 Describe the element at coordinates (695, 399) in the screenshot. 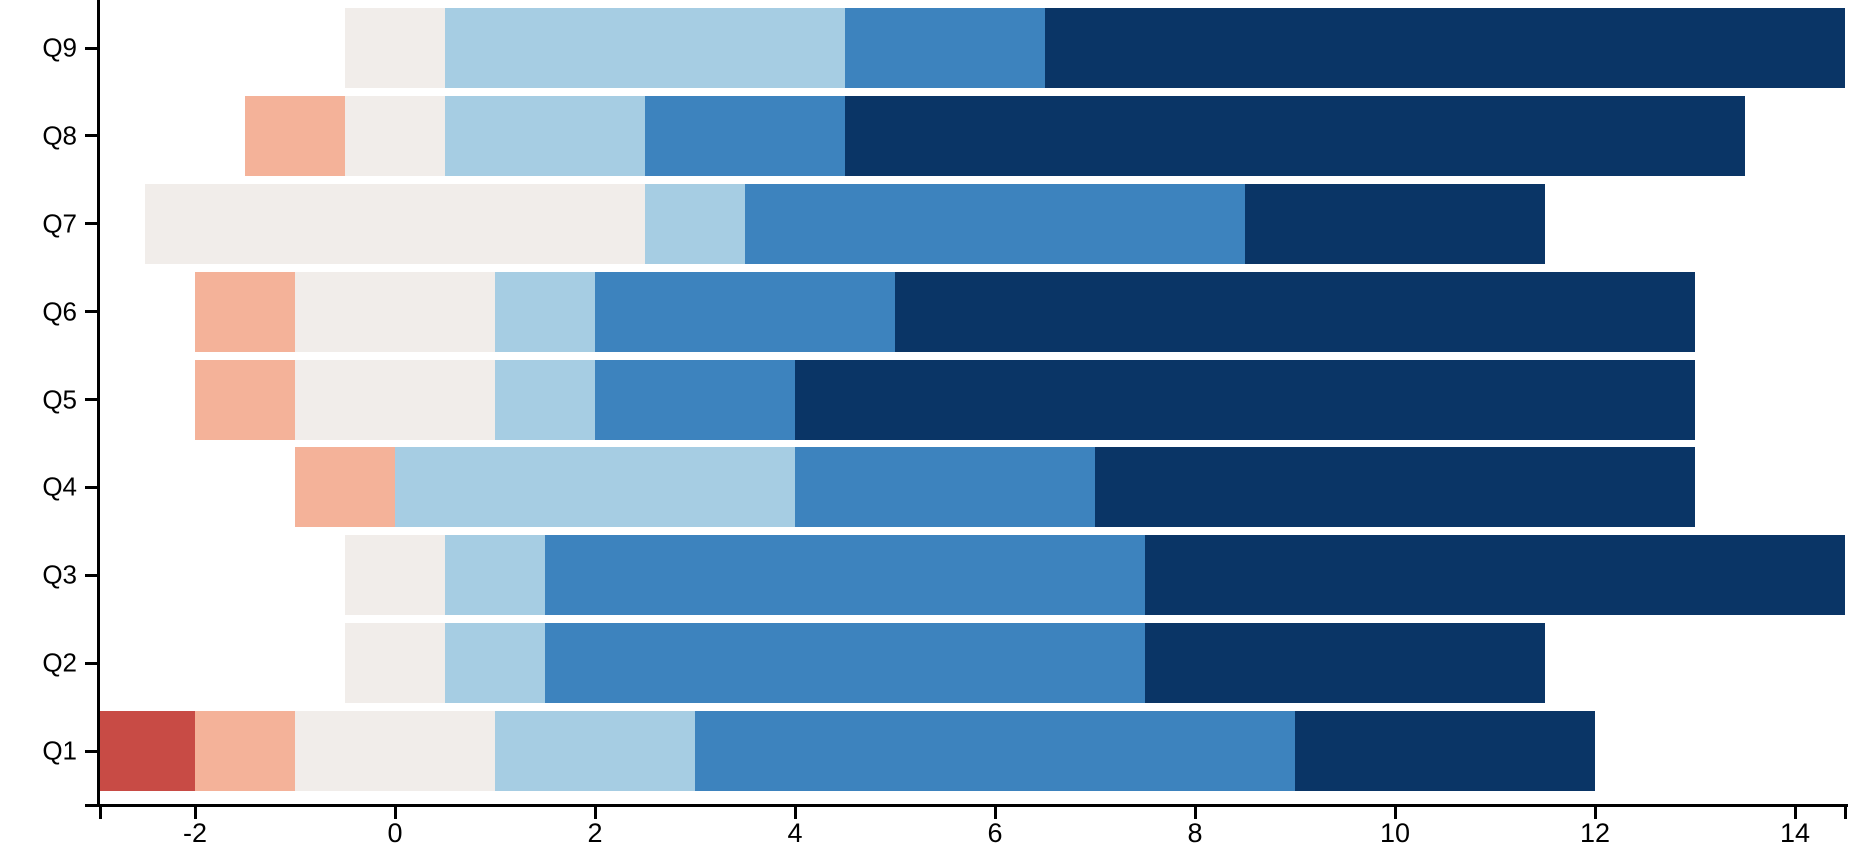

I see `bar-segment-q5-pos_mid` at that location.